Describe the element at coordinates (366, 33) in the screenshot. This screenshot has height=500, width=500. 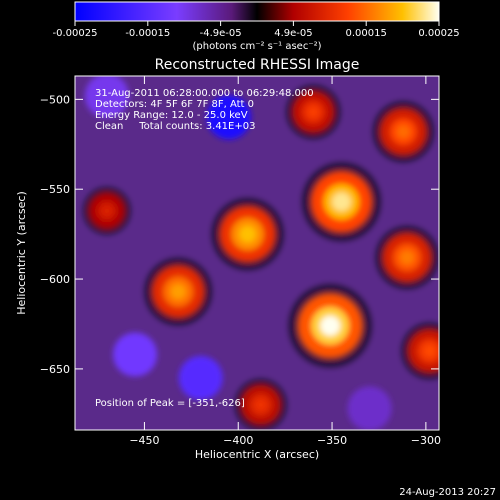
I see `colorbar-tick-label: 0.00015` at that location.